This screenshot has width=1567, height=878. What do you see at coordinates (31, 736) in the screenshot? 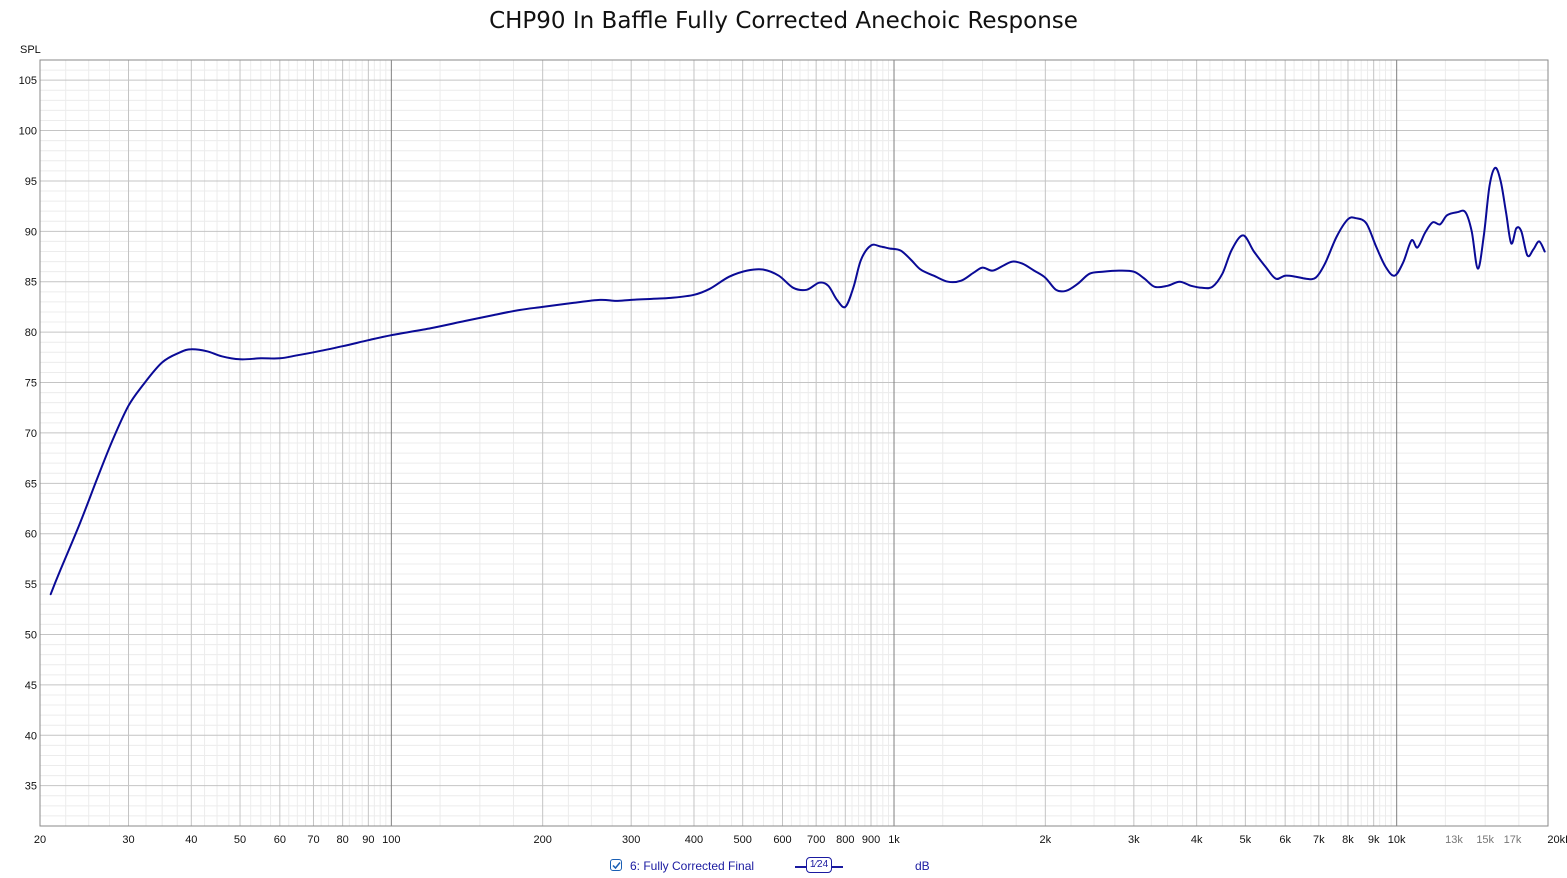
I see `y-tick-label: 40` at bounding box center [31, 736].